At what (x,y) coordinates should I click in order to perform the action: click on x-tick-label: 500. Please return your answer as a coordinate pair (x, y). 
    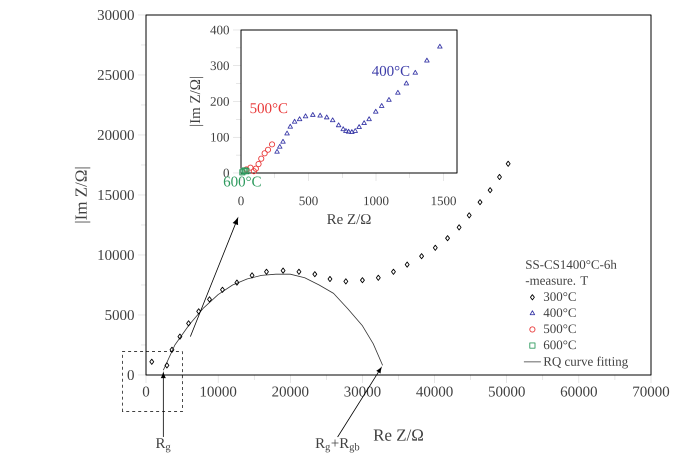
    Looking at the image, I should click on (309, 201).